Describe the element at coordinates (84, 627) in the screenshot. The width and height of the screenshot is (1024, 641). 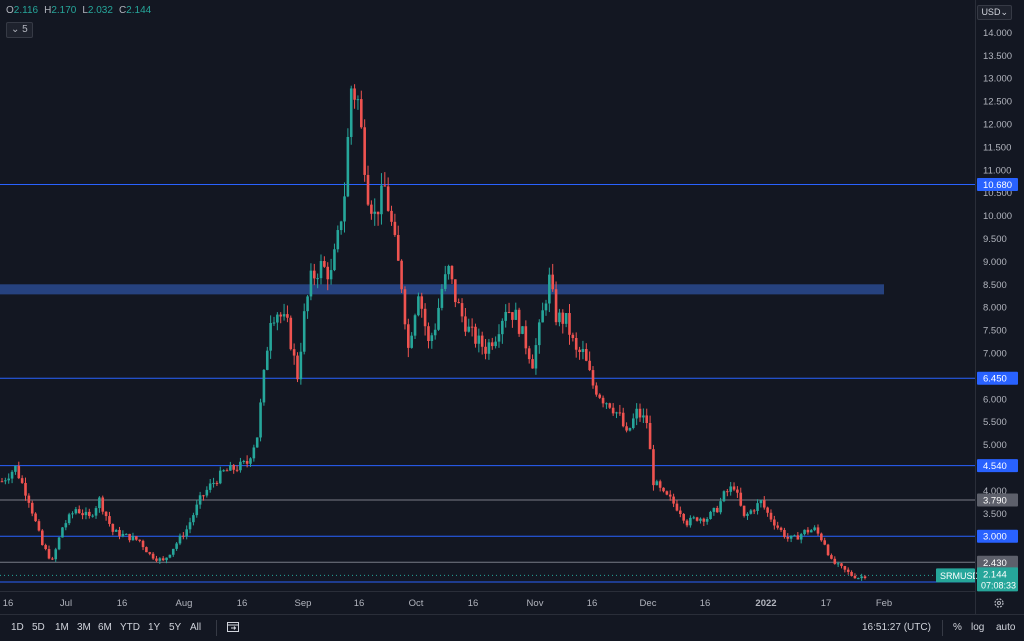
I see `range-3m: 3M` at that location.